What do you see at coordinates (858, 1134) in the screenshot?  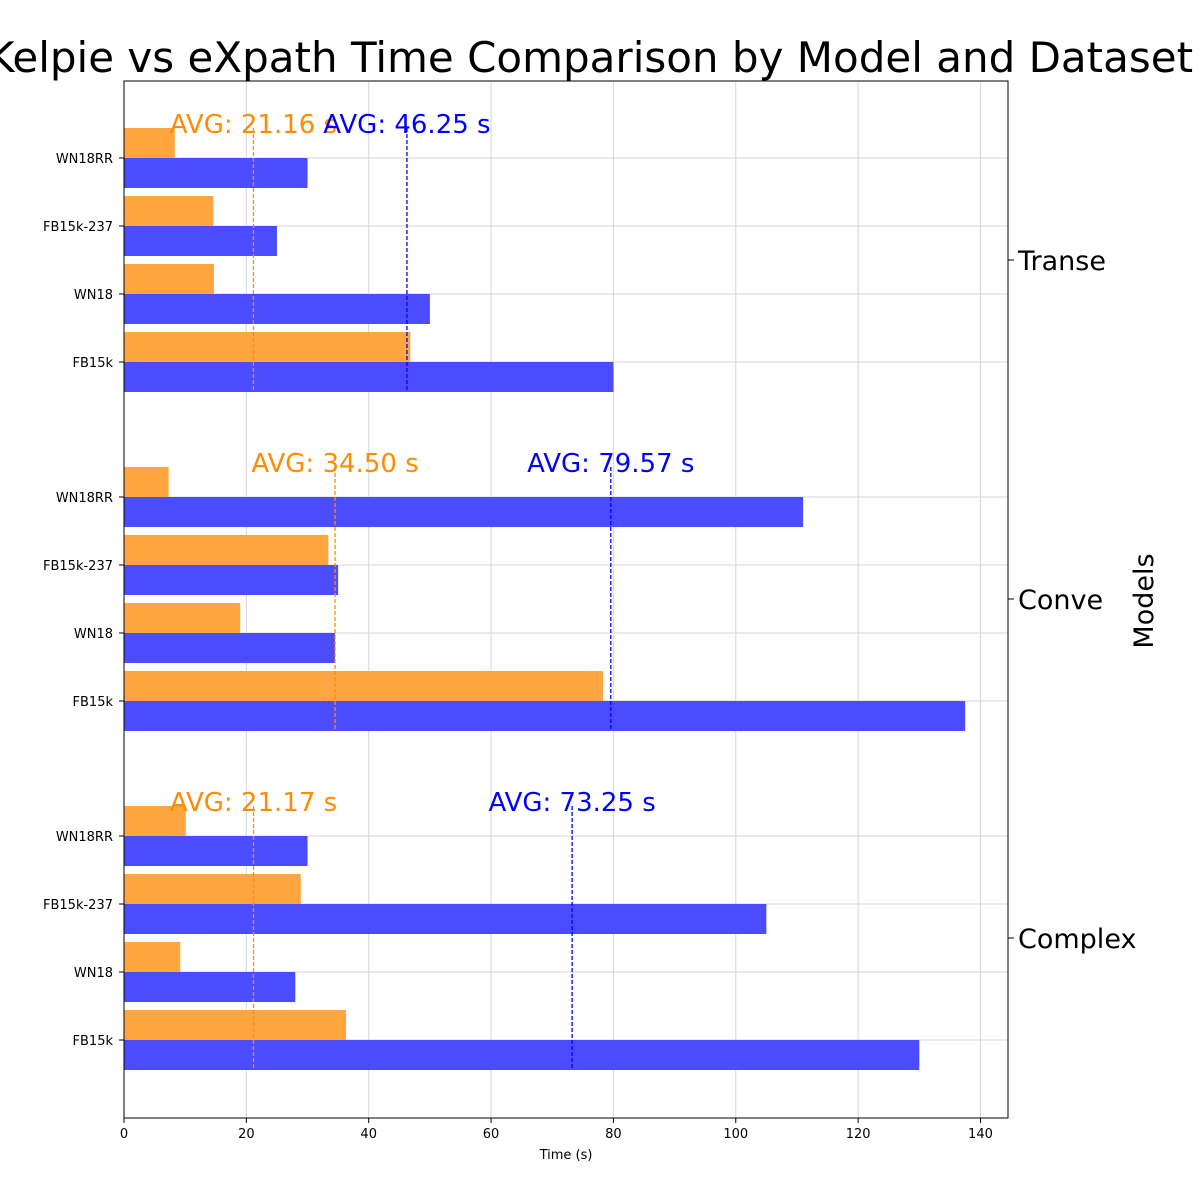 I see `x-tick-label: 120` at bounding box center [858, 1134].